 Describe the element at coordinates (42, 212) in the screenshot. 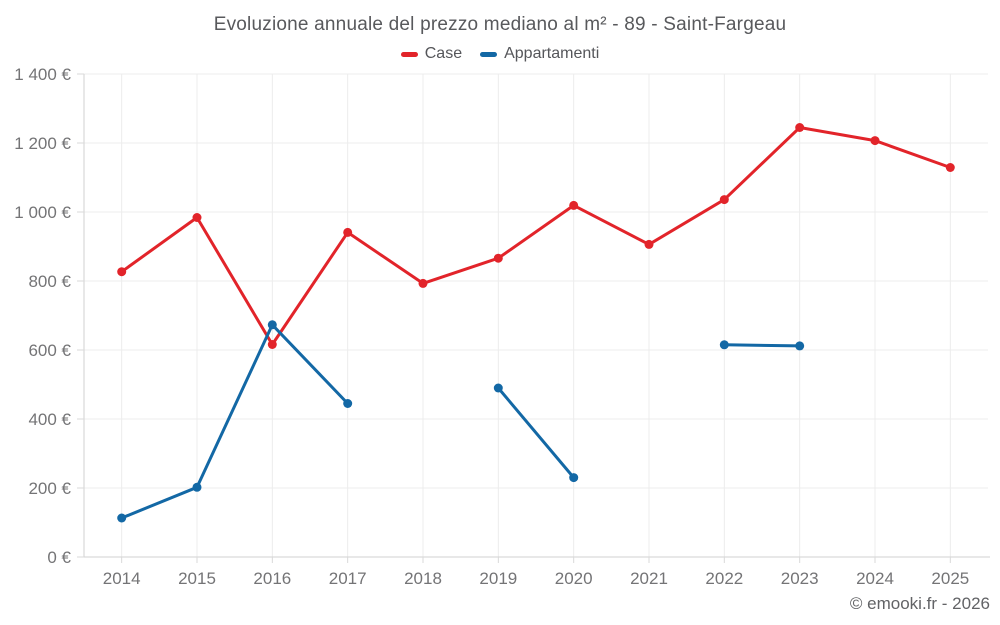

I see `y-tick-label: 1 000 €` at that location.